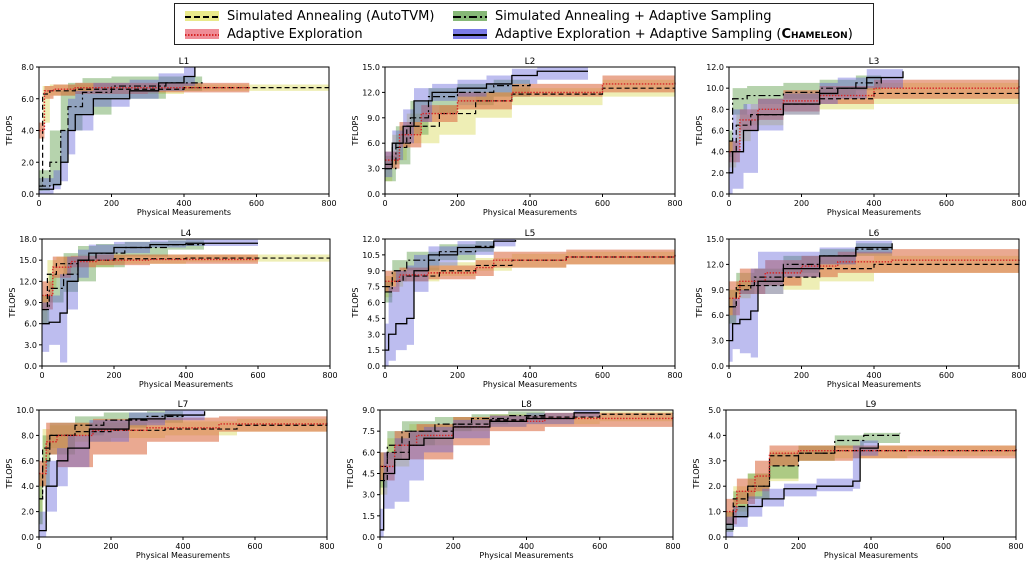 This screenshot has height=567, width=1031. I want to click on chart-title: L2, so click(530, 62).